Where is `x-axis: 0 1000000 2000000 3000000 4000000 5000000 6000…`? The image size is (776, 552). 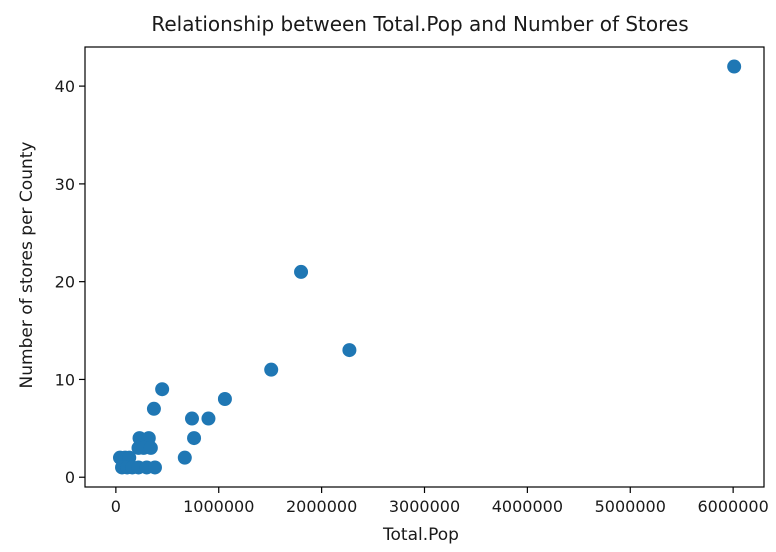
x-axis: 0 1000000 2000000 3000000 4000000 5000000 6000… is located at coordinates (440, 501).